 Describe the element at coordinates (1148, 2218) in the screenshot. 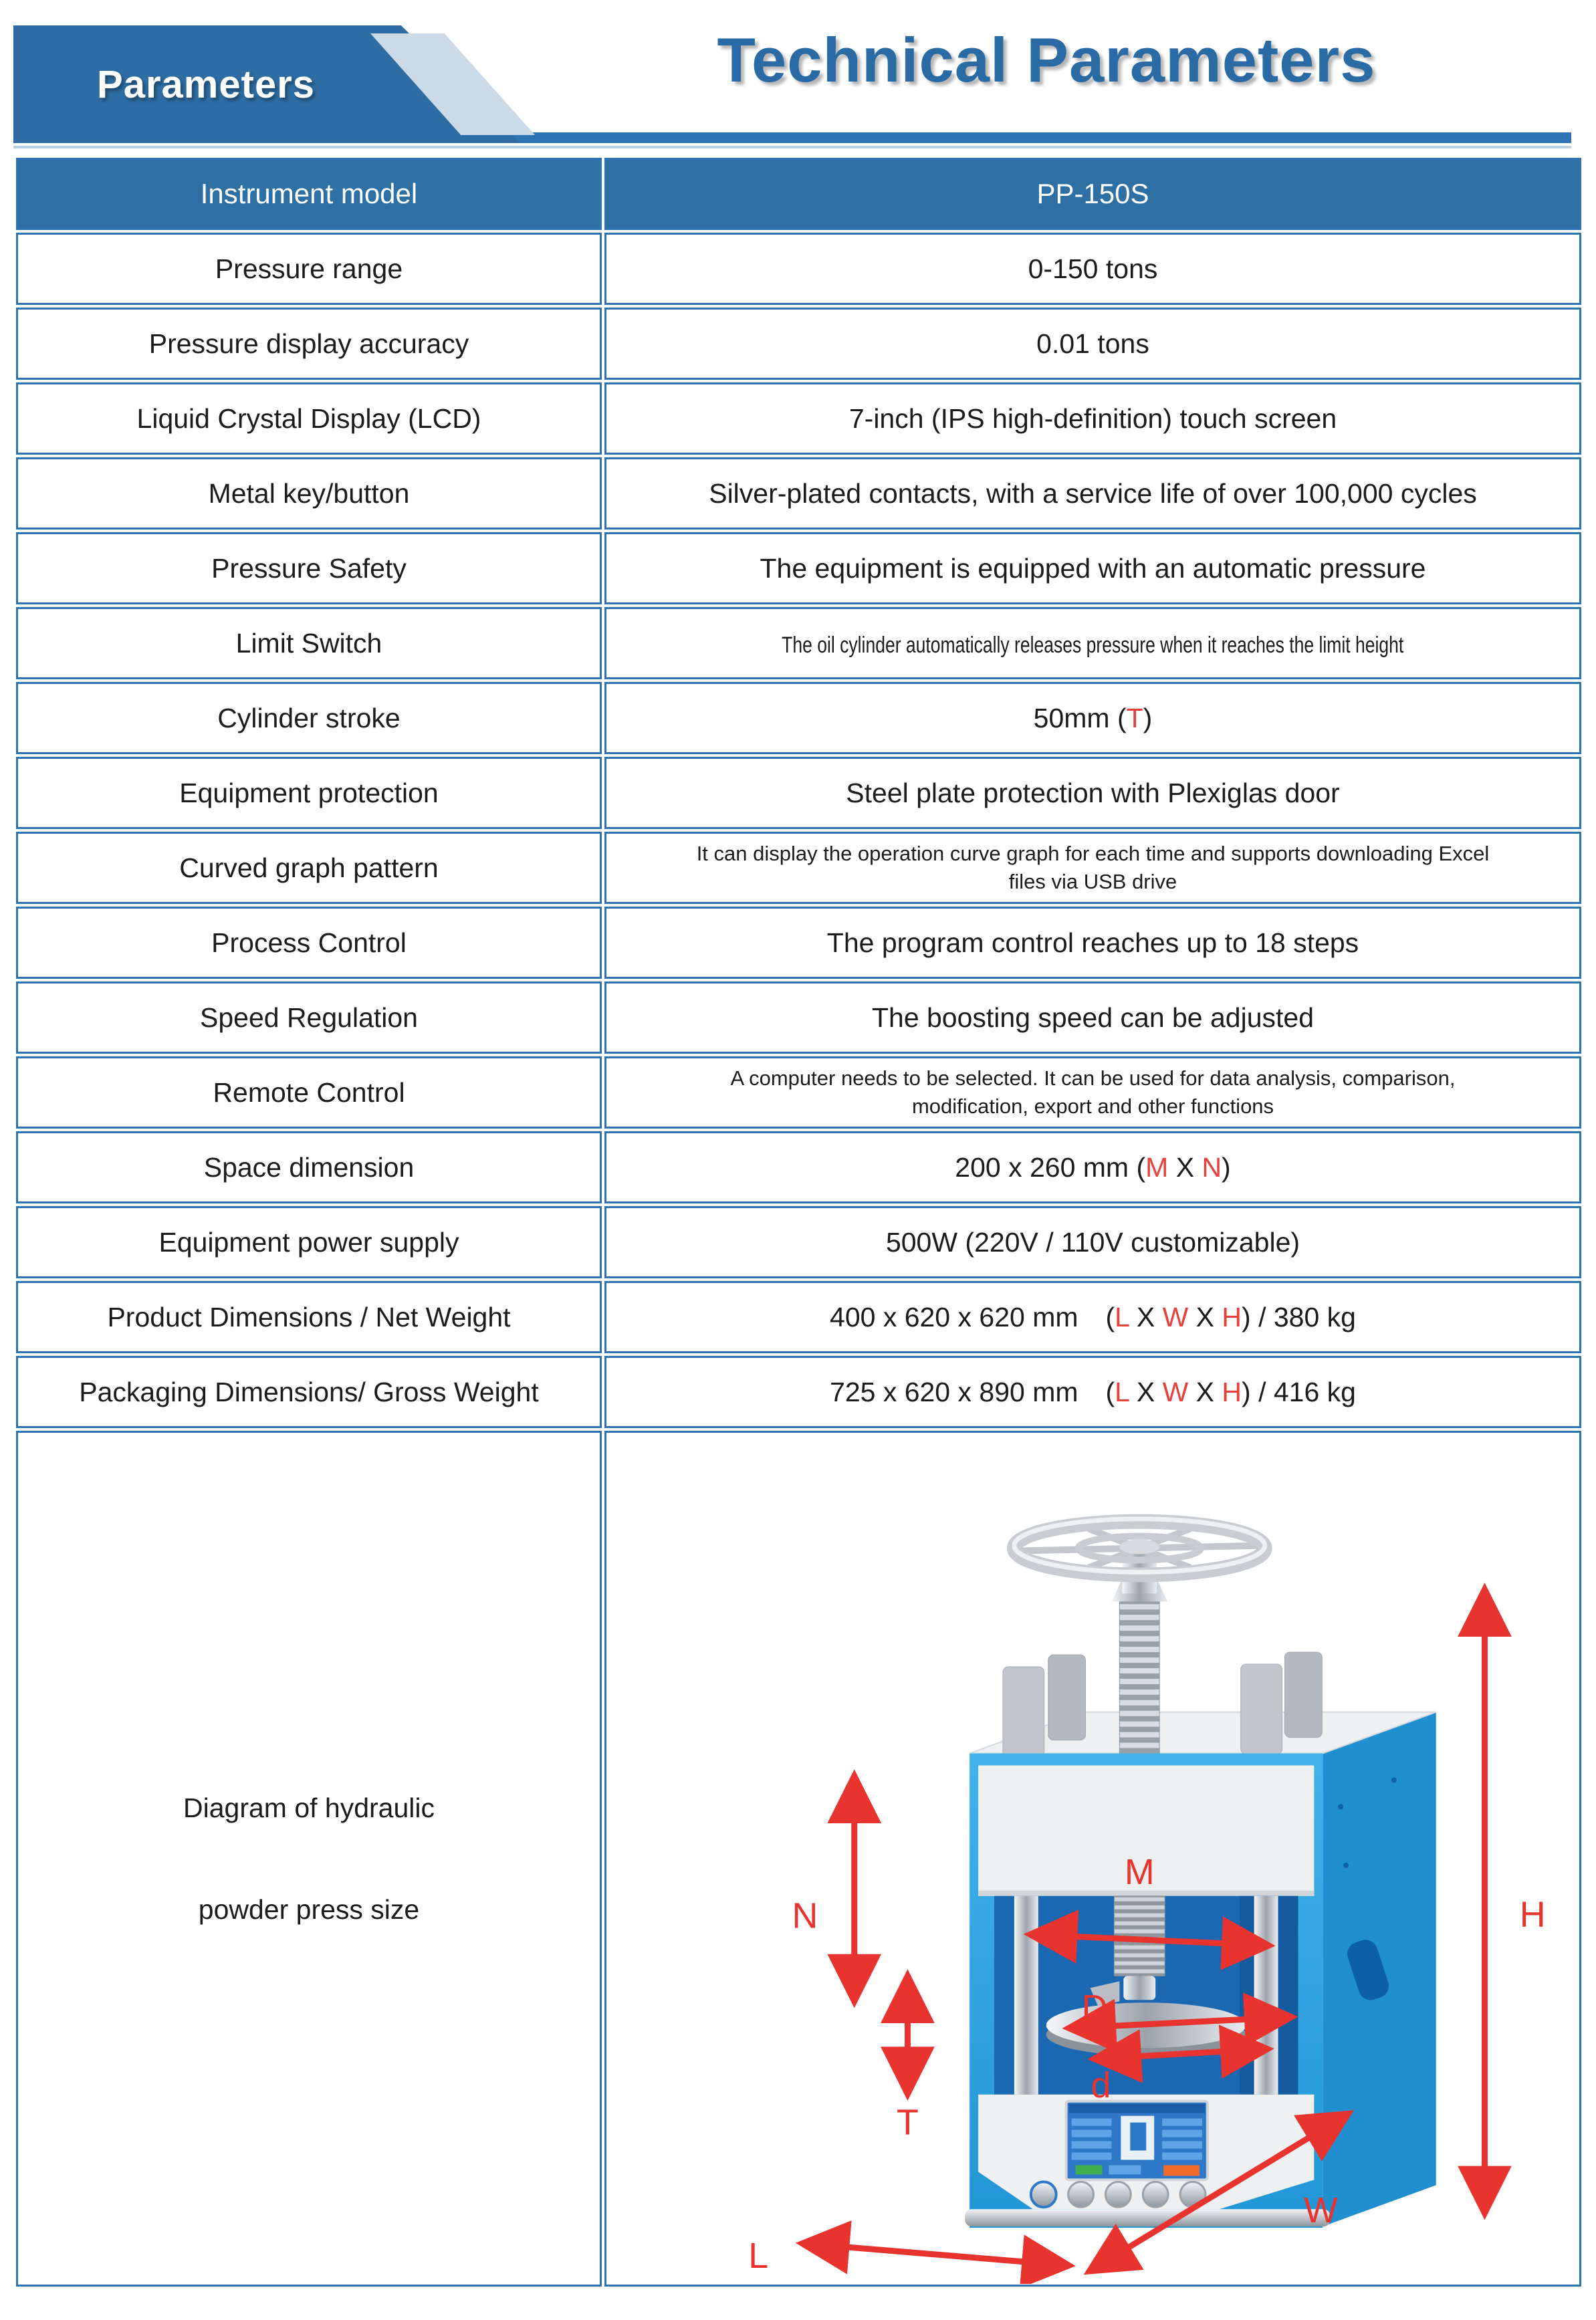

I see `machine-base-trim` at that location.